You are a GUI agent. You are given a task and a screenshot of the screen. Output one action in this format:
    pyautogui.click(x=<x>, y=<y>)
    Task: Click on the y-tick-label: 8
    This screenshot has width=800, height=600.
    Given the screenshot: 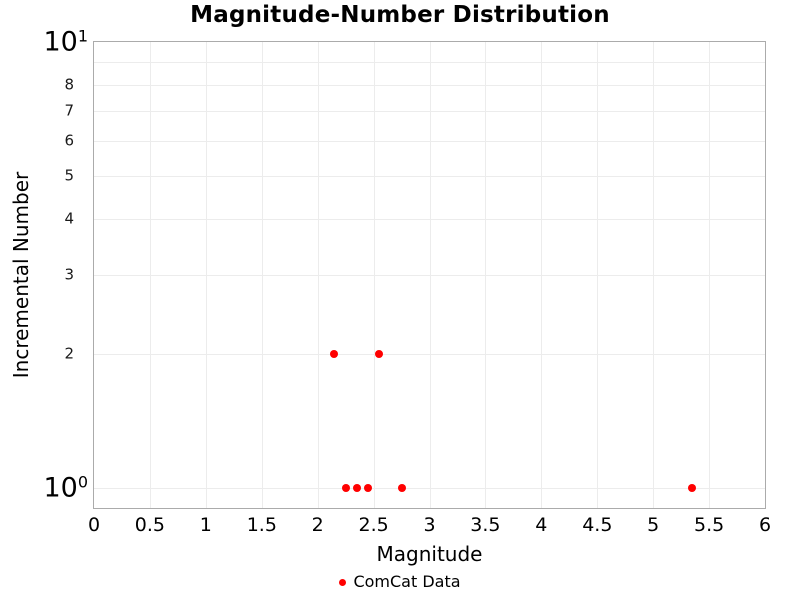 What is the action you would take?
    pyautogui.click(x=69, y=84)
    